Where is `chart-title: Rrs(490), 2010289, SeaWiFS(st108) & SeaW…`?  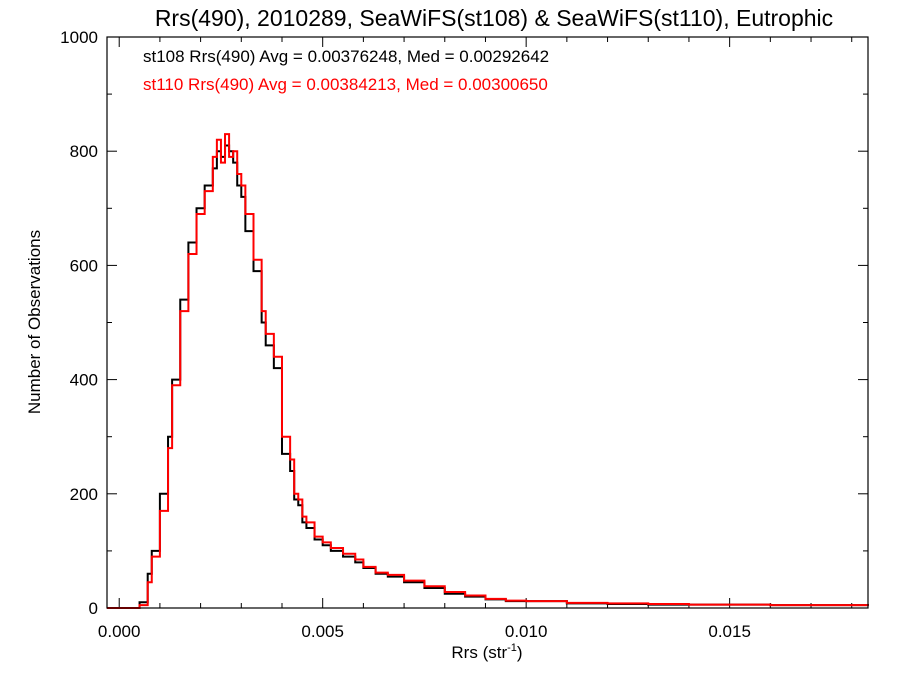 chart-title: Rrs(490), 2010289, SeaWiFS(st108) & SeaW… is located at coordinates (494, 18).